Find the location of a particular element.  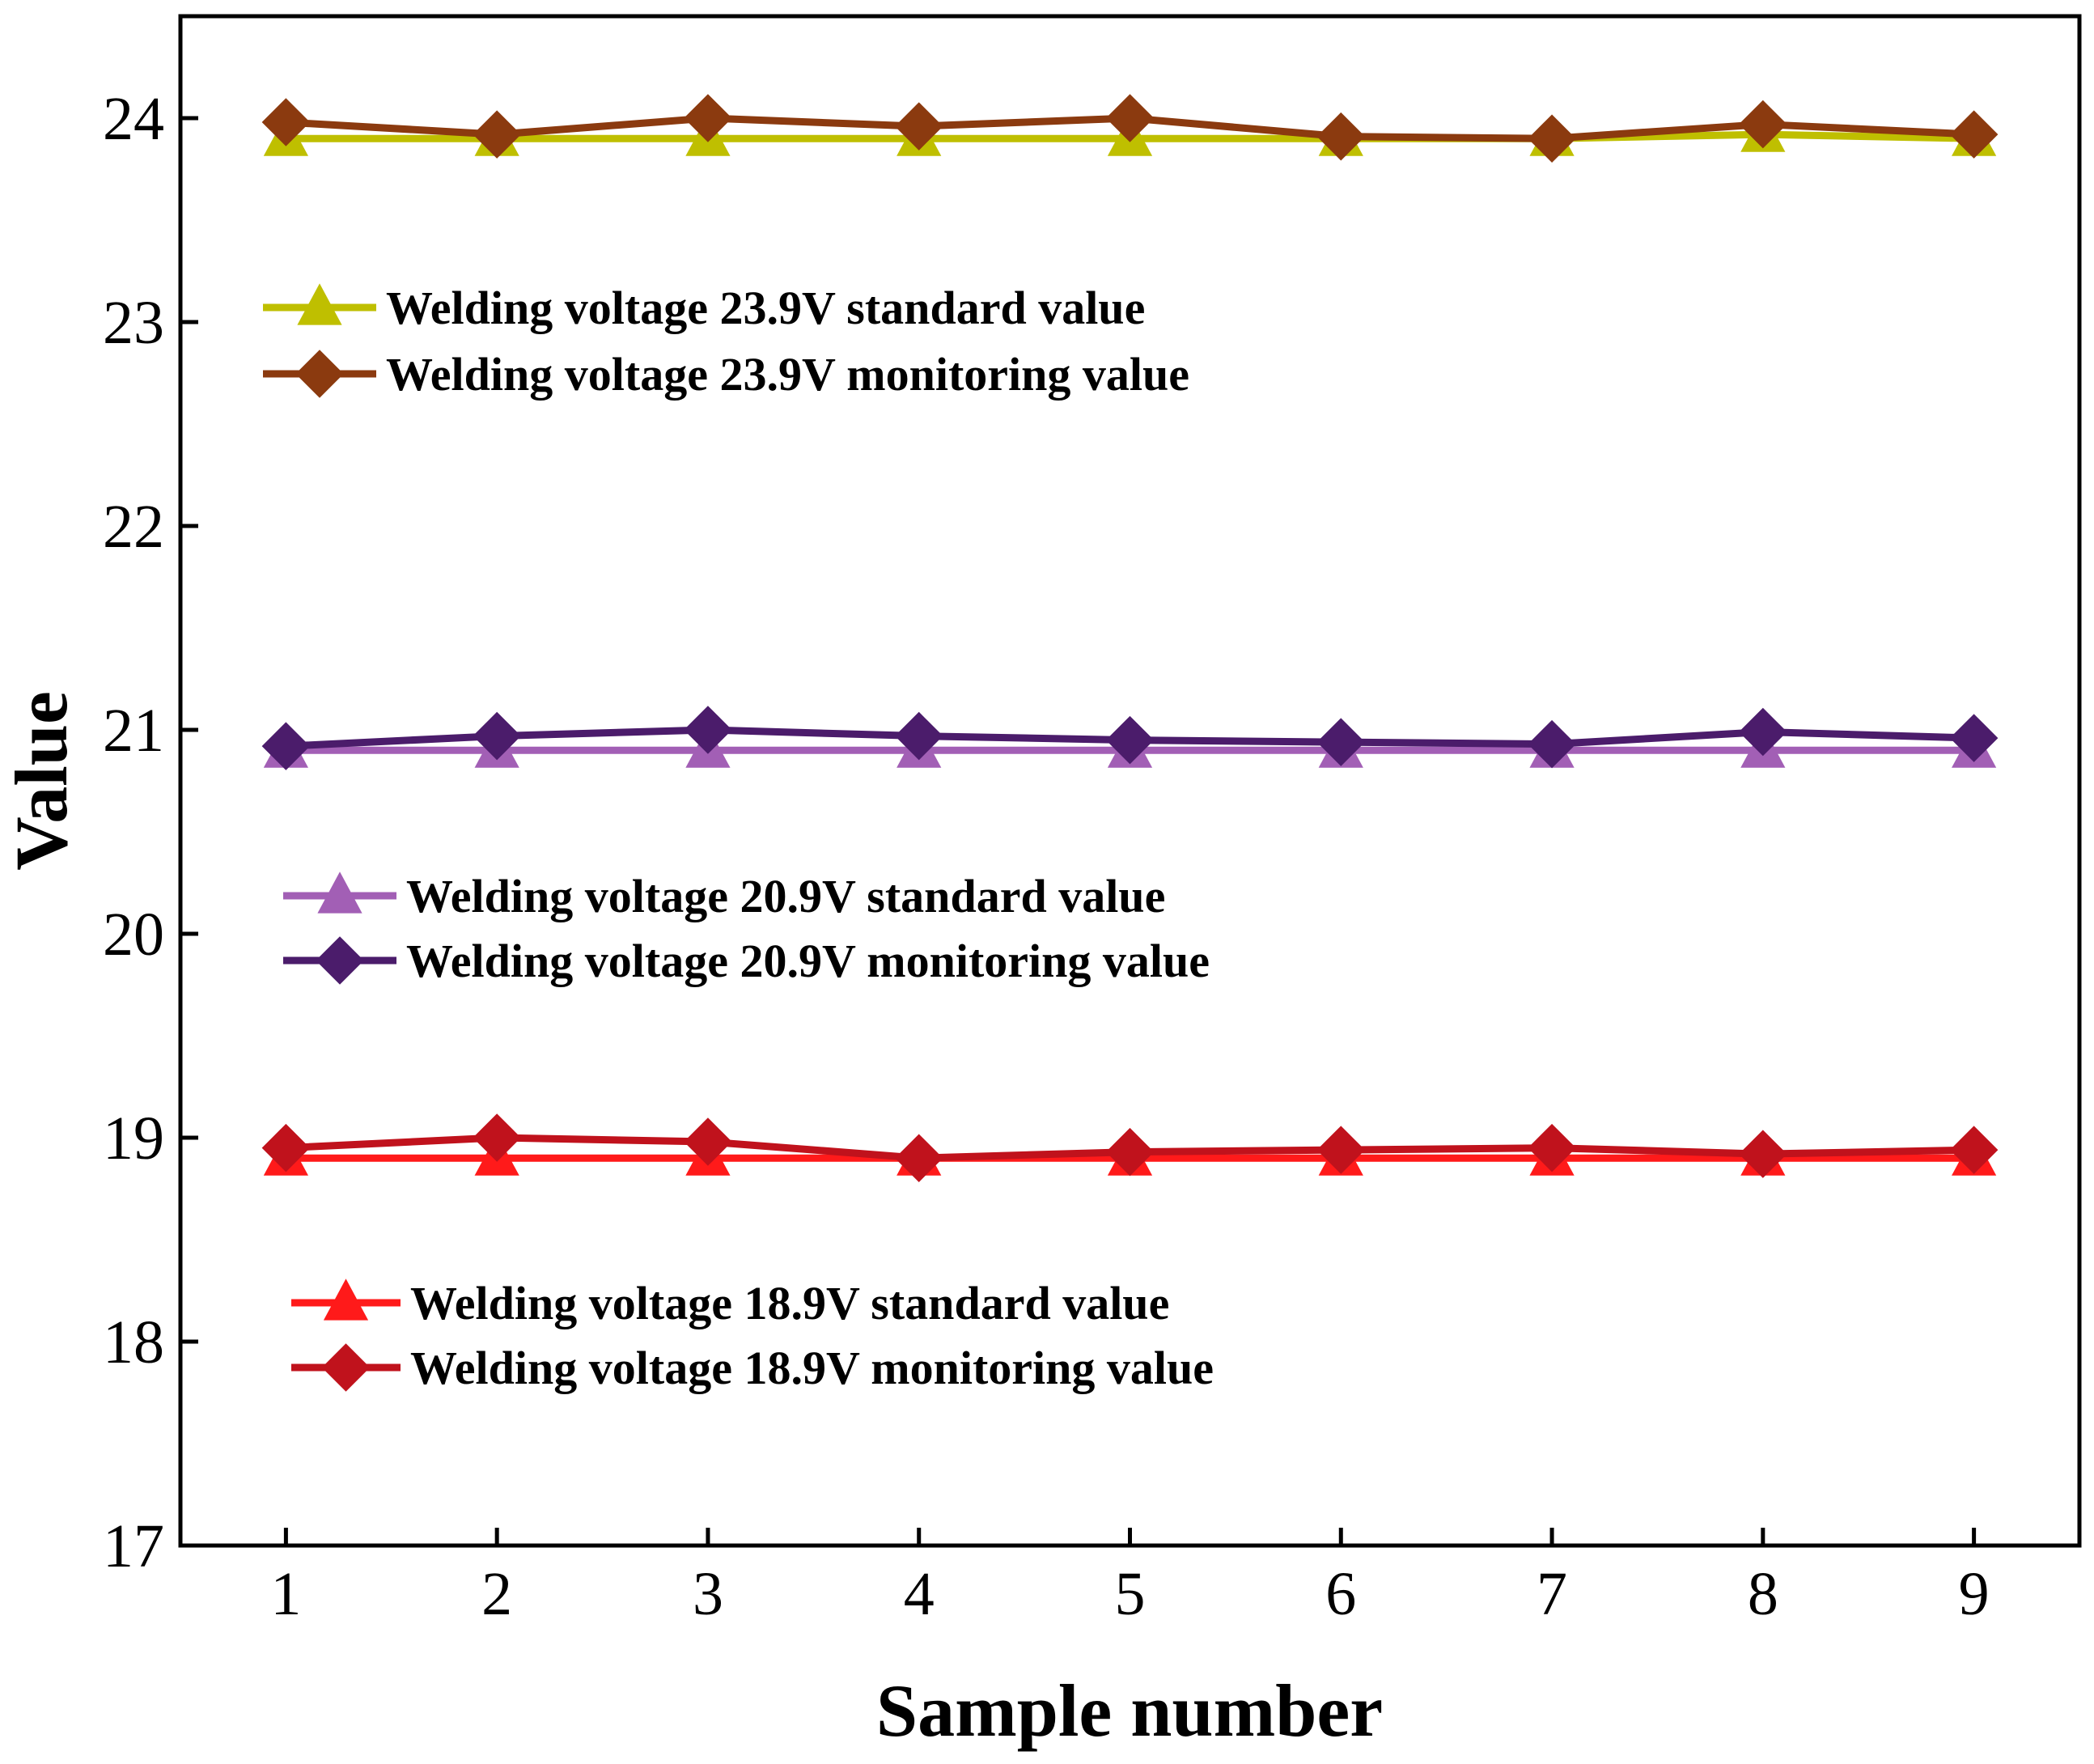

y-tick-label: 17 is located at coordinates (133, 1546).